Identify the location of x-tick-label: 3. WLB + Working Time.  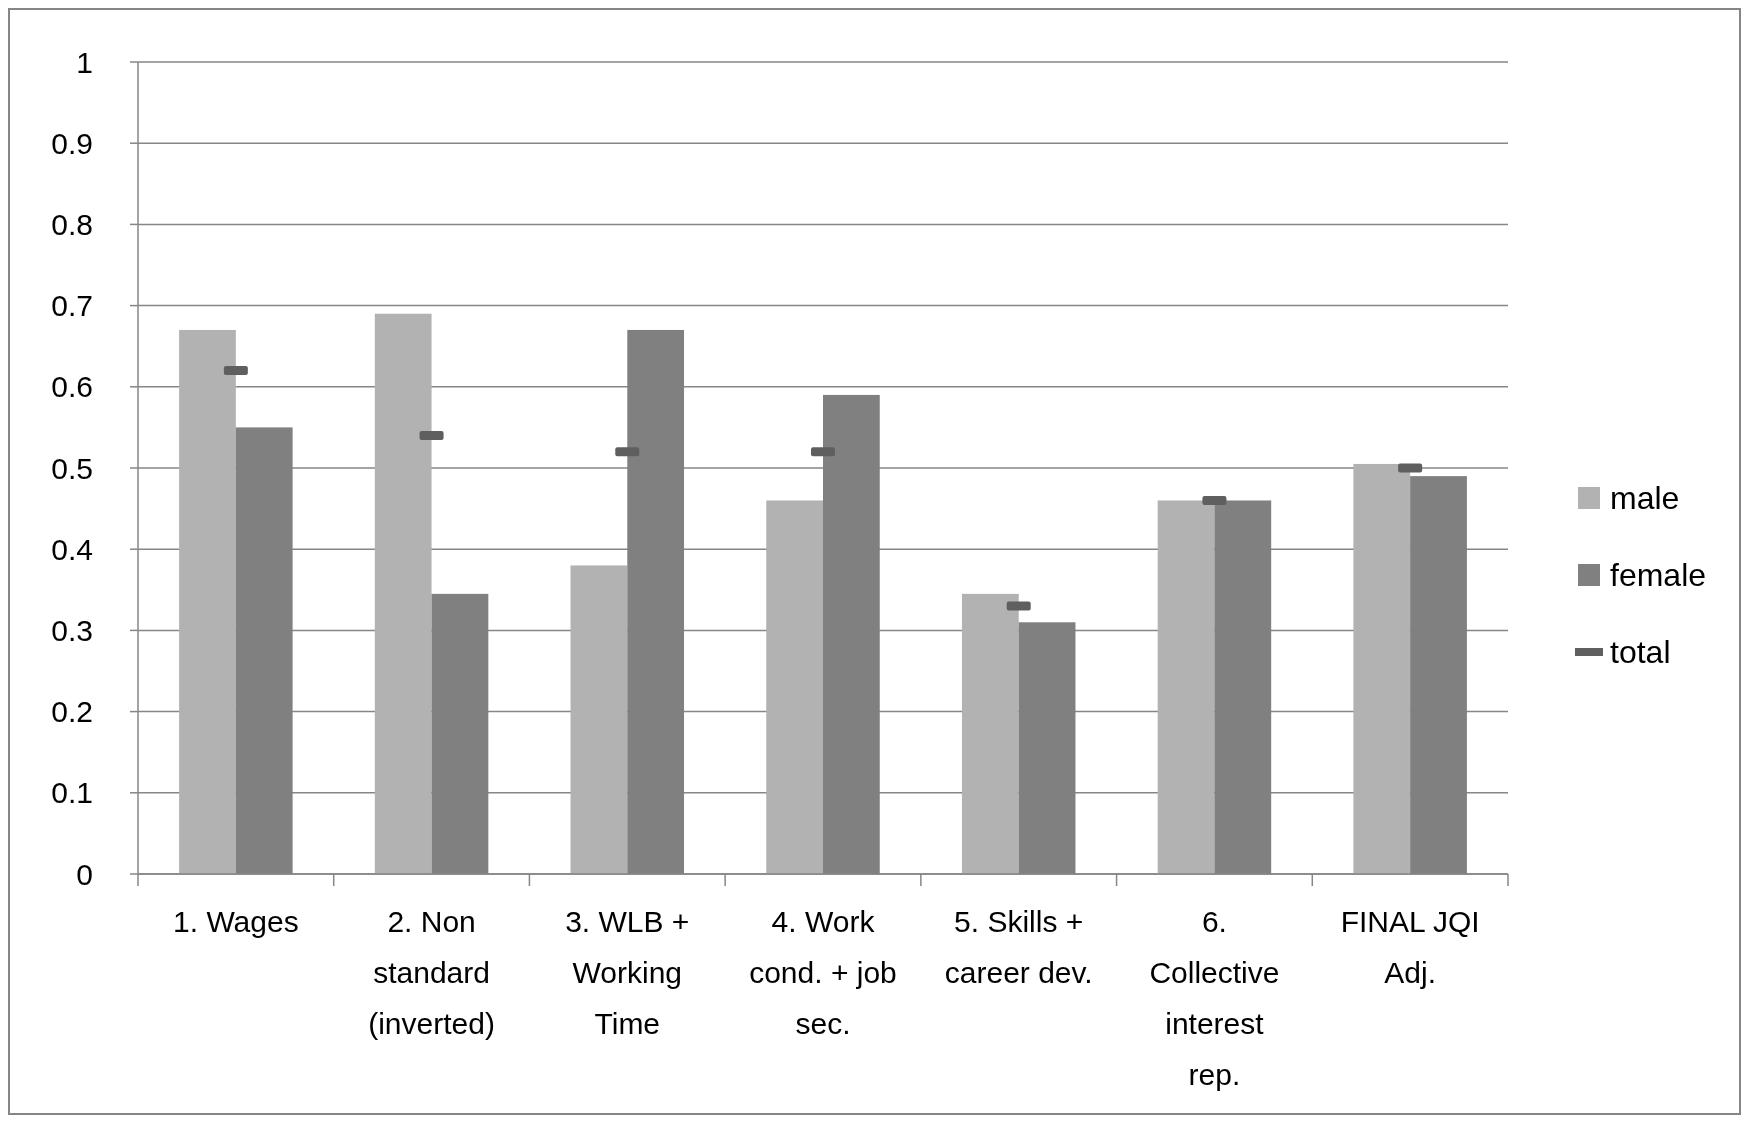
(627, 972).